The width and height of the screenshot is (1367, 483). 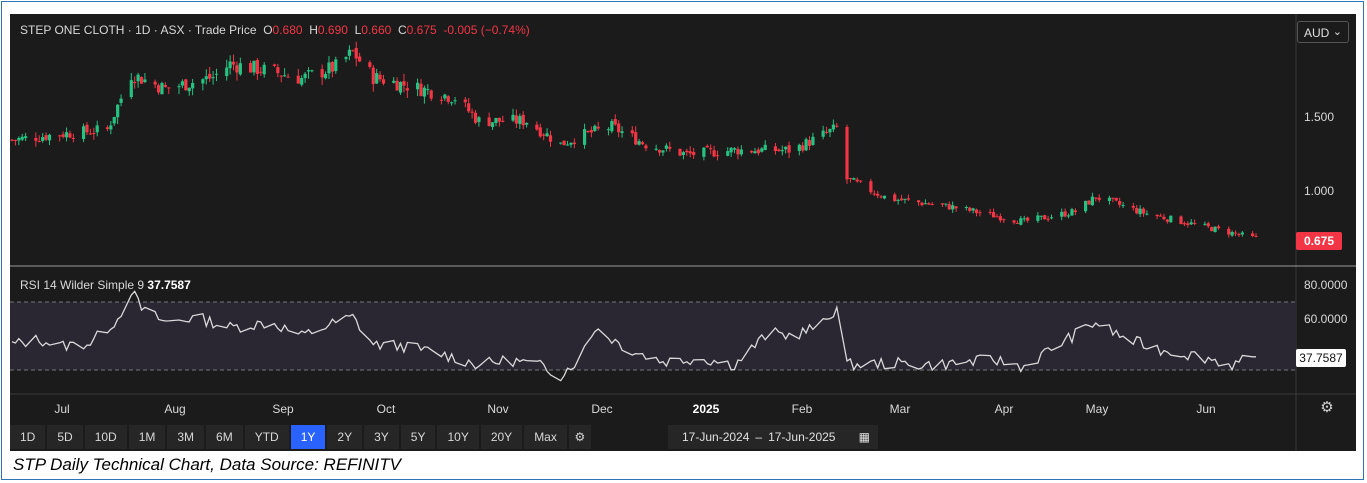 I want to click on change-value: -0.005 (−0.74%), so click(x=486, y=30).